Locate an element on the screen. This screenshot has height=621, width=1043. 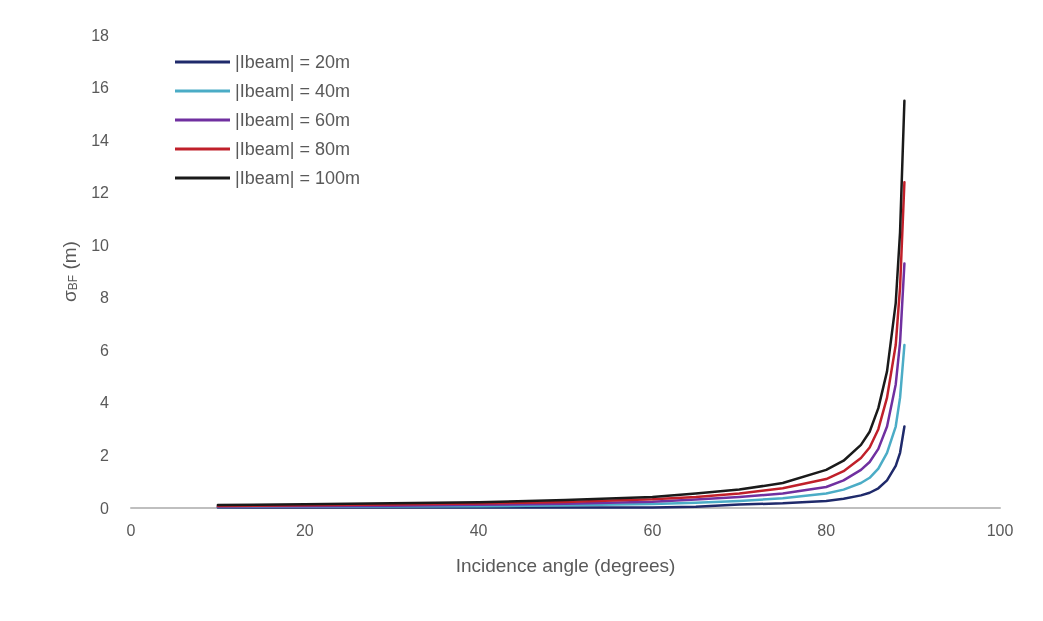
y-axis-title: σBF (m) is located at coordinates (69, 271).